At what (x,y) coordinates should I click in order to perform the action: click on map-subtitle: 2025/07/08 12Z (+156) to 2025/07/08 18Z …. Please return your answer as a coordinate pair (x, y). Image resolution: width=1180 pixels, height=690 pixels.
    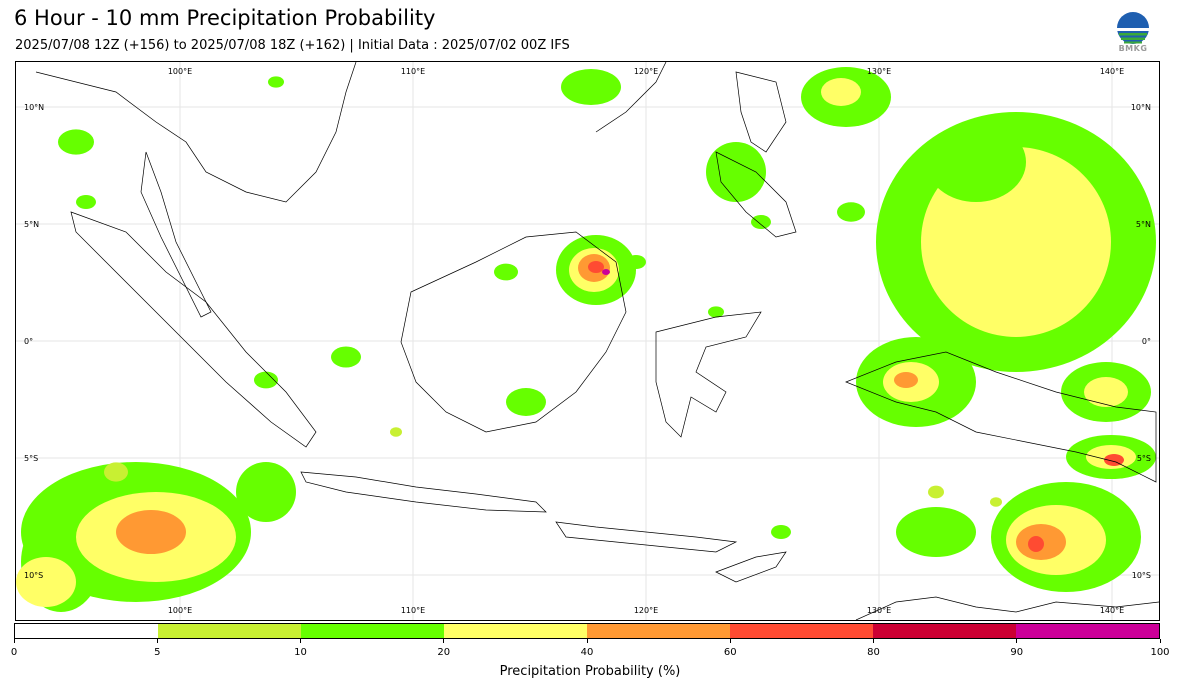
    Looking at the image, I should click on (292, 45).